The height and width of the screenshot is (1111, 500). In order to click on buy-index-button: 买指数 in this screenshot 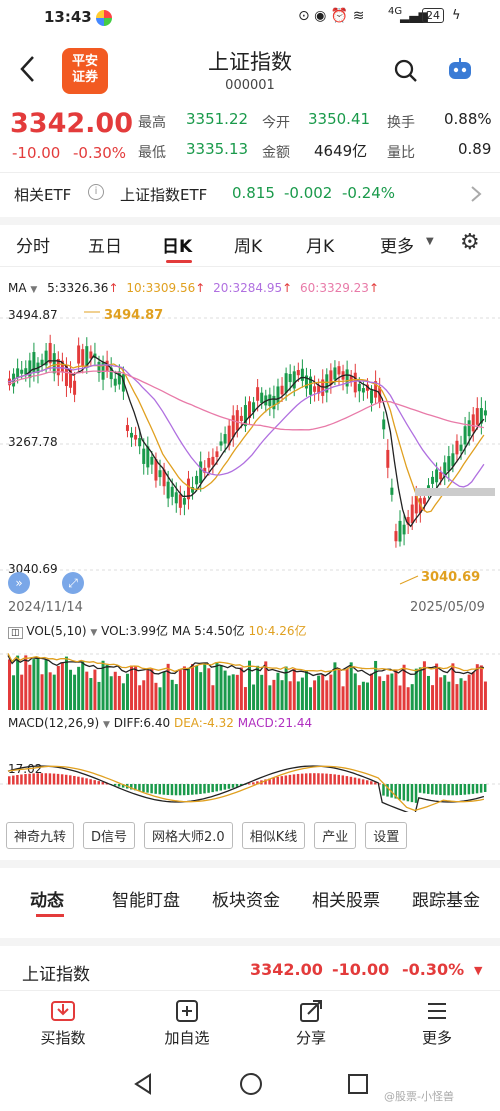, I will do `click(63, 1023)`.